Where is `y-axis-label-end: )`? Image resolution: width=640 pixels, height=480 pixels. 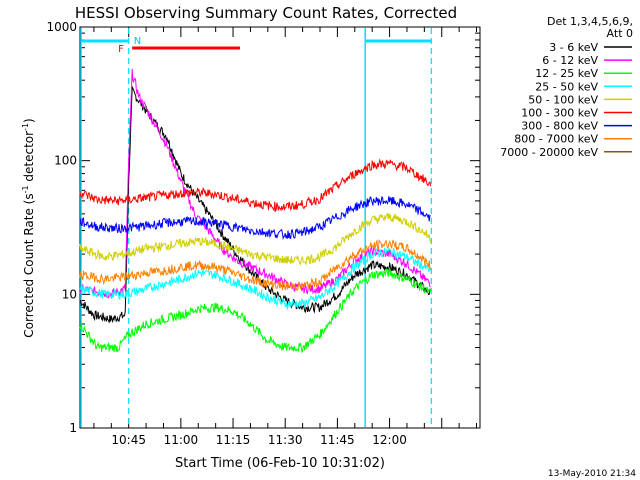 y-axis-label-end: ) is located at coordinates (29, 120).